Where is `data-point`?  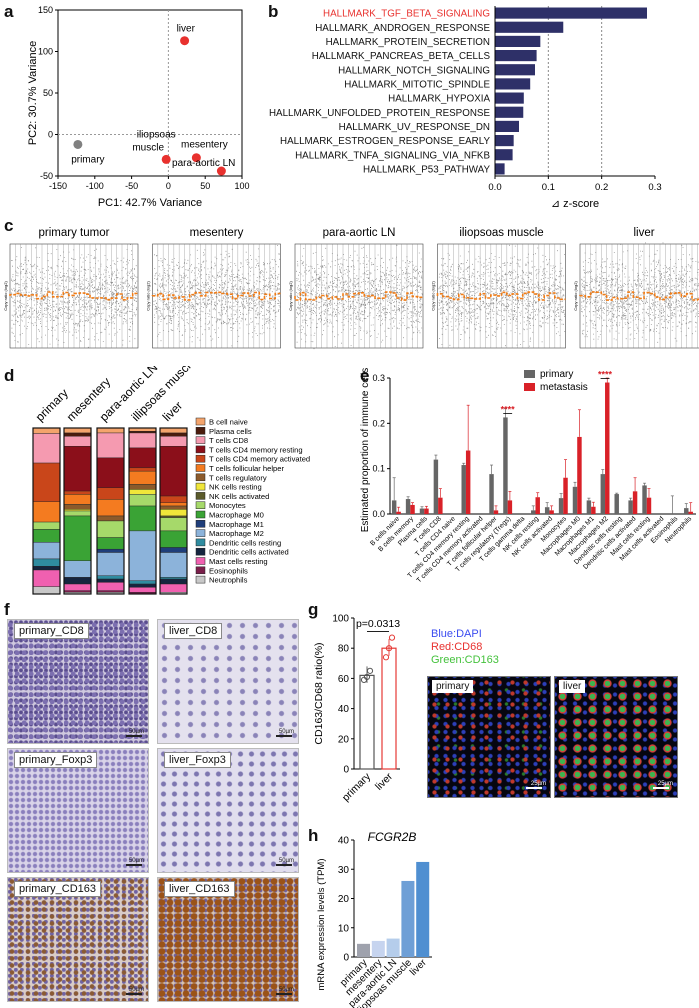 data-point is located at coordinates (166, 159).